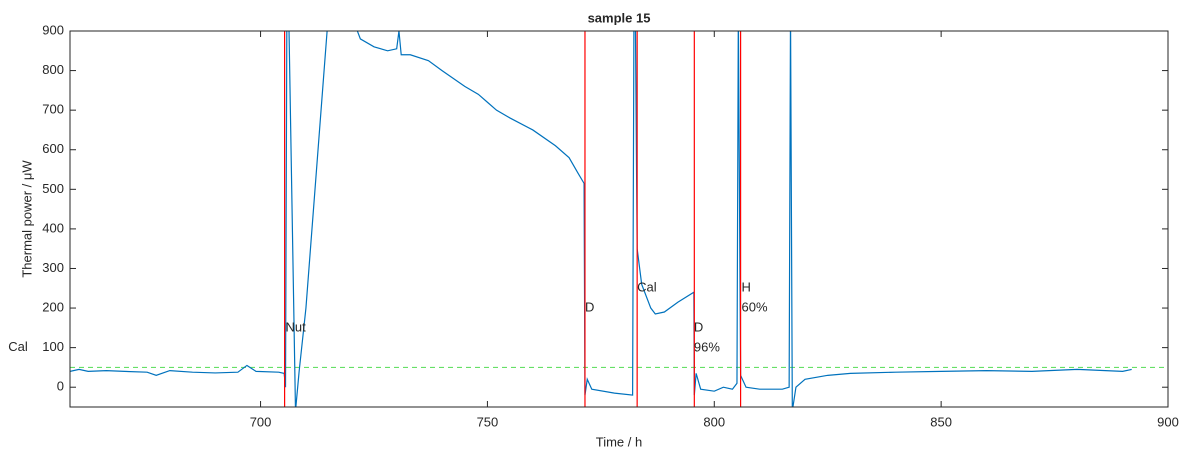  I want to click on y-tick-label: 900, so click(53, 29).